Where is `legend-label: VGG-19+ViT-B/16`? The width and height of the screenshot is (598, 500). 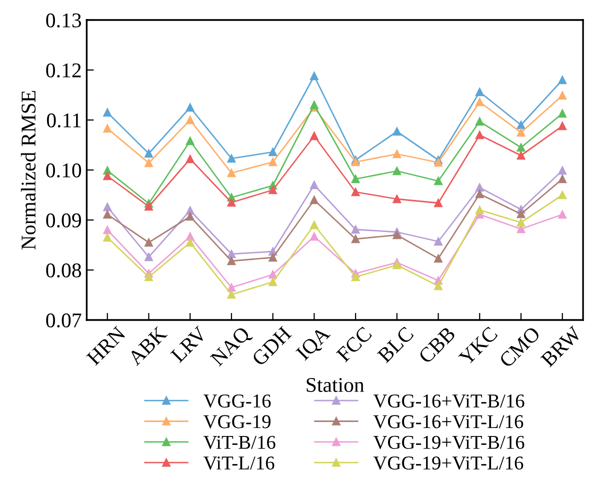 legend-label: VGG-19+ViT-B/16 is located at coordinates (448, 443).